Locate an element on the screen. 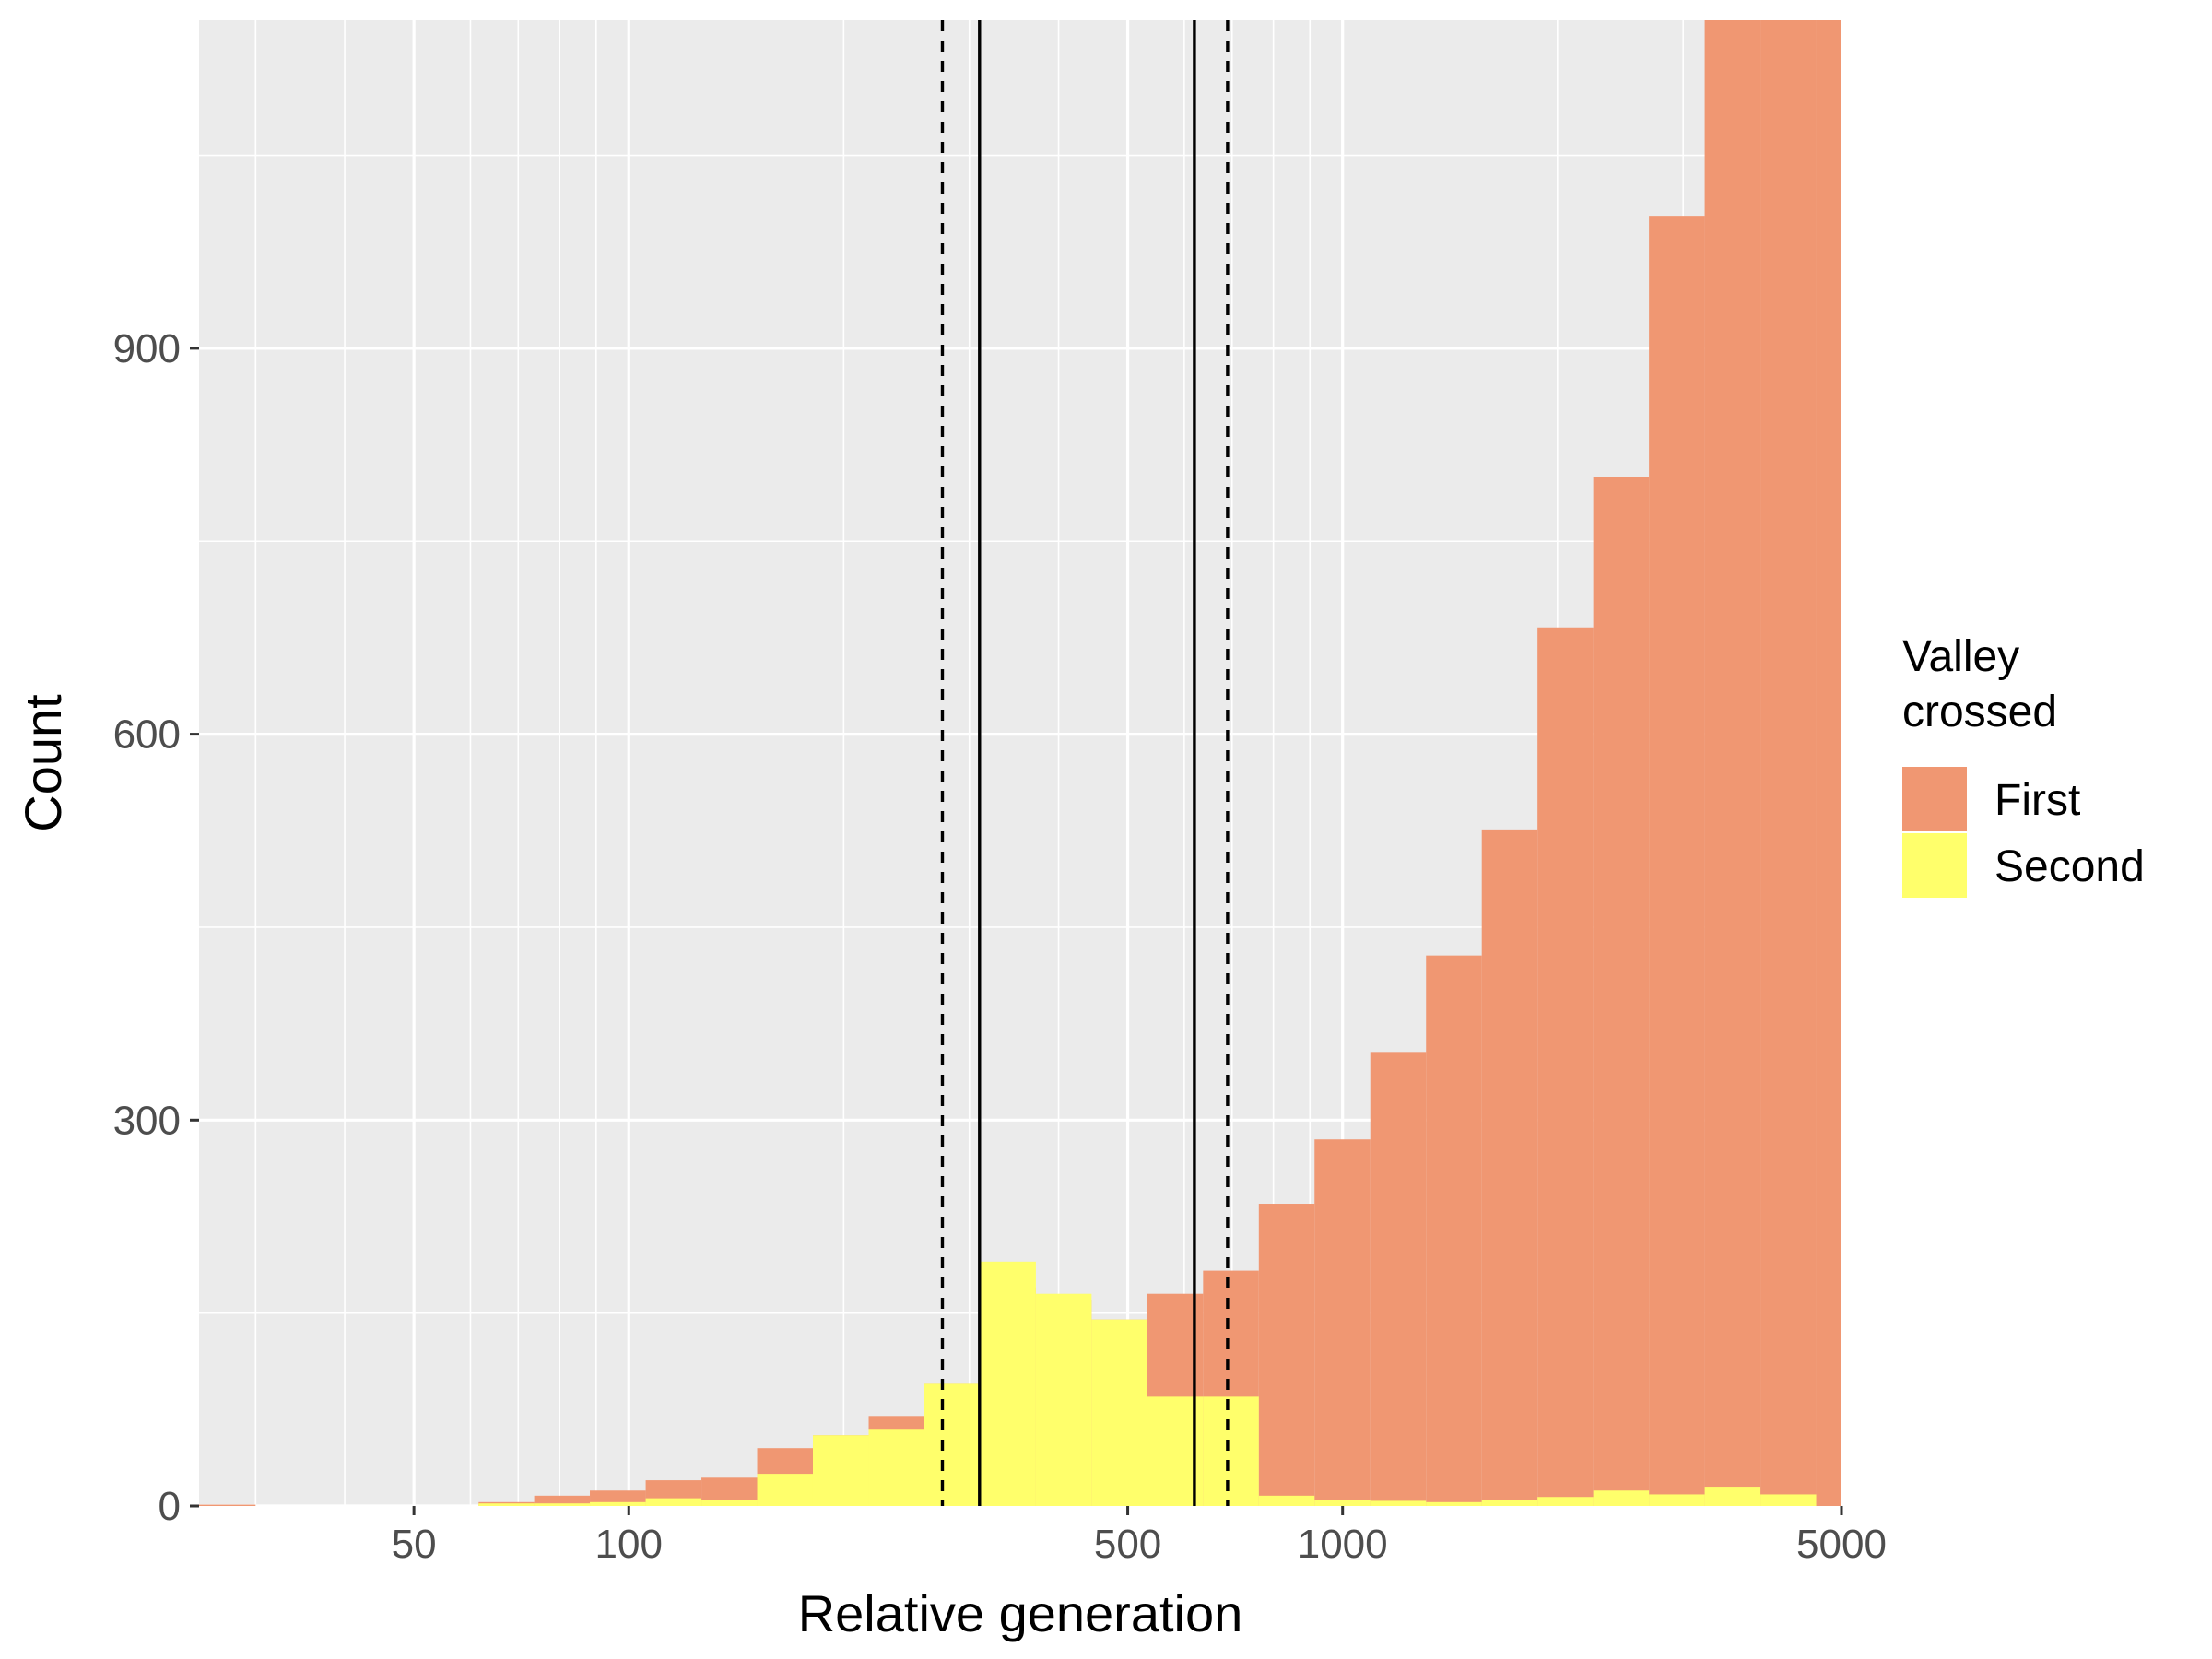 The image size is (2212, 1659). legend-title-line-2: crossed is located at coordinates (1979, 712).